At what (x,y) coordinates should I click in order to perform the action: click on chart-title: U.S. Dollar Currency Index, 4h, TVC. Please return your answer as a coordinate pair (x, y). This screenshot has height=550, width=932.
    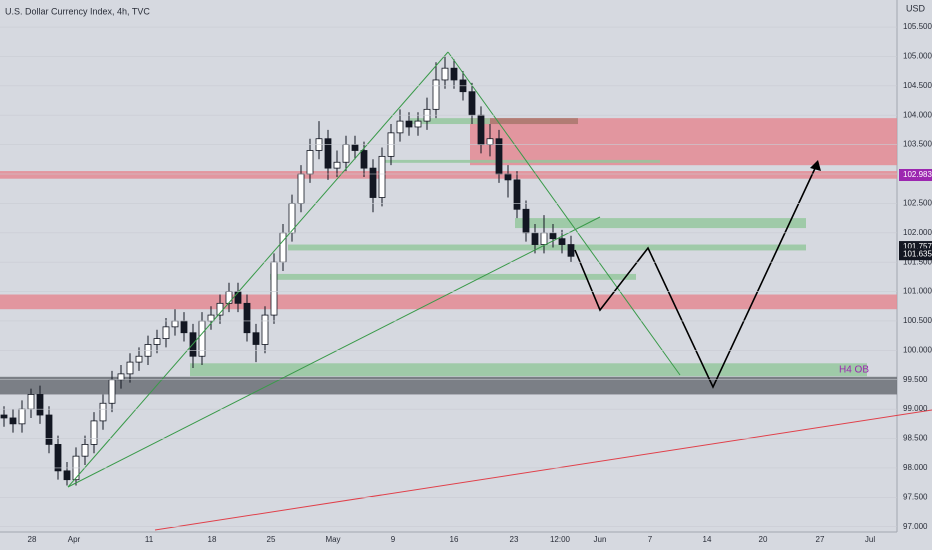
    Looking at the image, I should click on (77, 11).